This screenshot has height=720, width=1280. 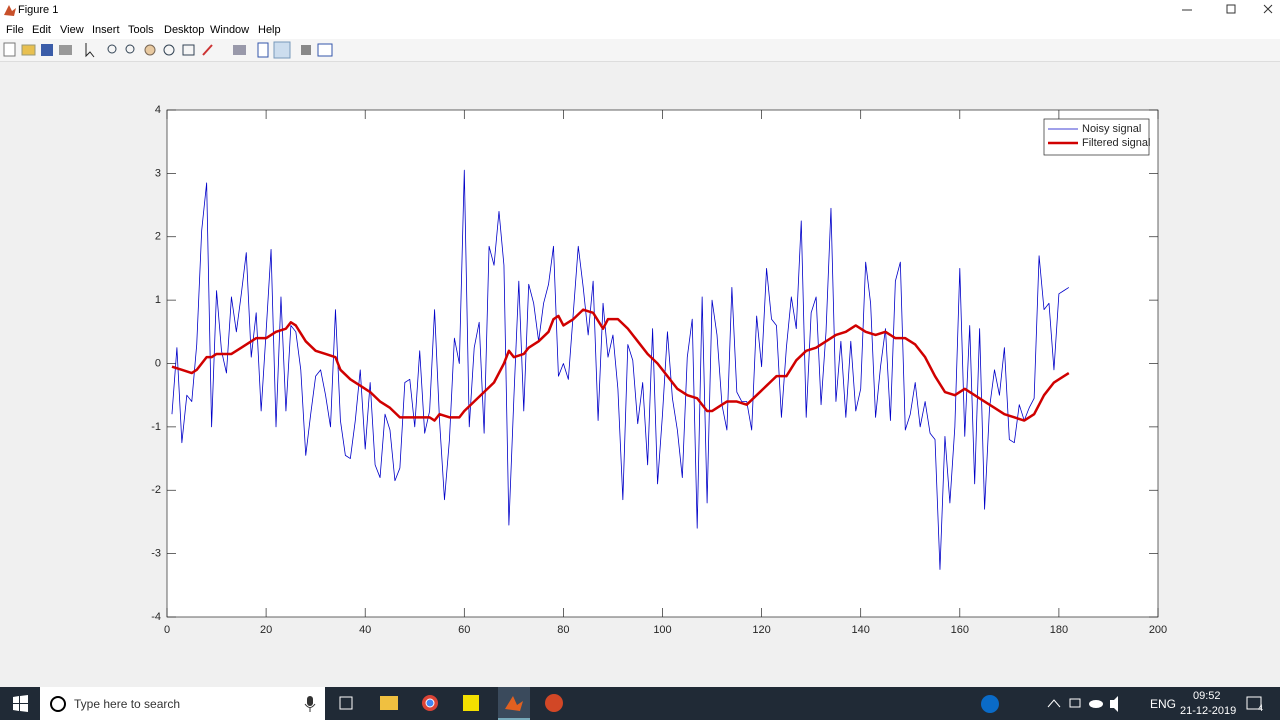 I want to click on y-tick-label: -1, so click(x=156, y=427).